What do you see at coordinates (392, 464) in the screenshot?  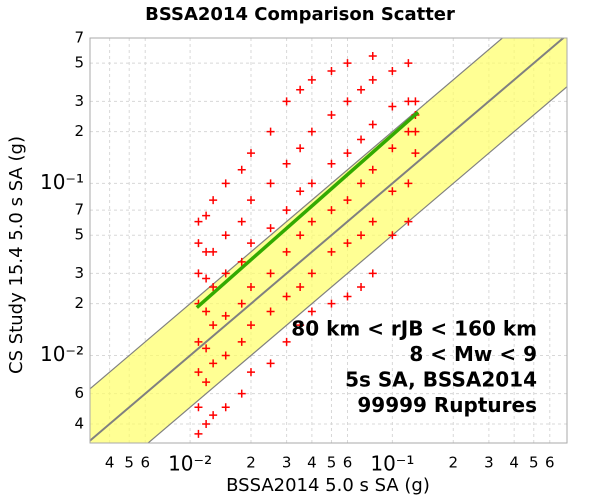 I see `x-tick-label: 10⁻¹` at bounding box center [392, 464].